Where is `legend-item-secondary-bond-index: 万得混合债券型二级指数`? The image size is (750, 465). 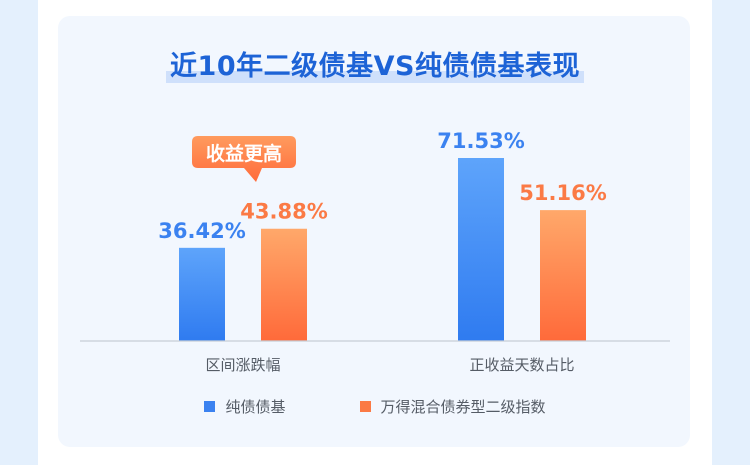
legend-item-secondary-bond-index: 万得混合债券型二级指数 is located at coordinates (452, 406).